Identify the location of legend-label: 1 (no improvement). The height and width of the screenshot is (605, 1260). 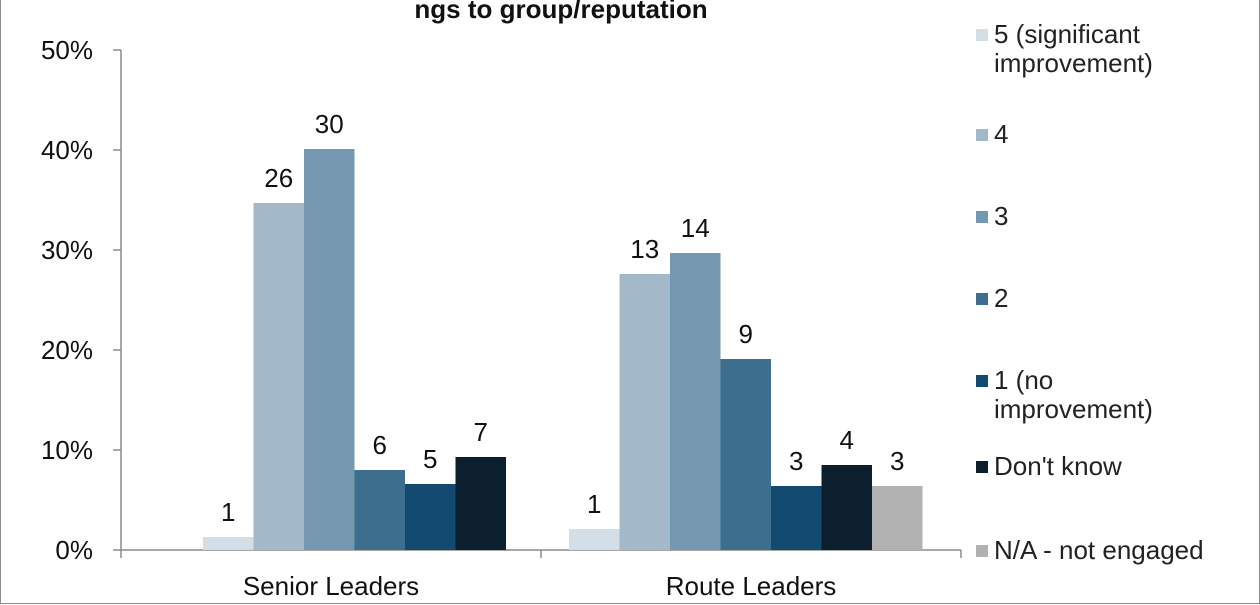
(1073, 394).